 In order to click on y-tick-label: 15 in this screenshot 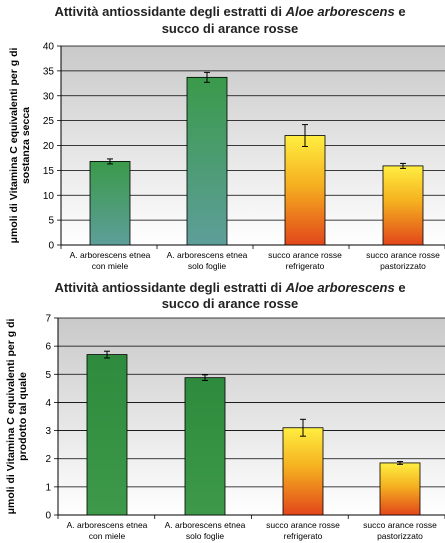, I will do `click(49, 171)`.